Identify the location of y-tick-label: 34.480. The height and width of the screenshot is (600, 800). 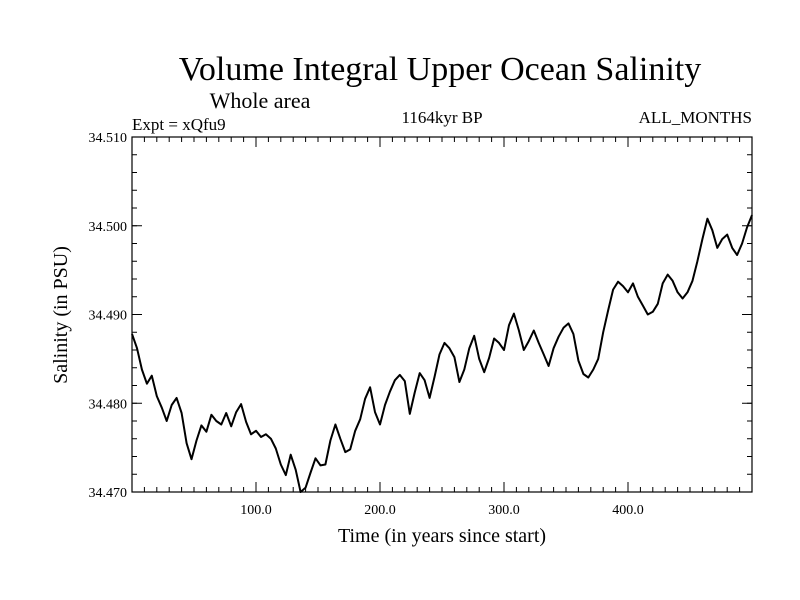
(108, 404).